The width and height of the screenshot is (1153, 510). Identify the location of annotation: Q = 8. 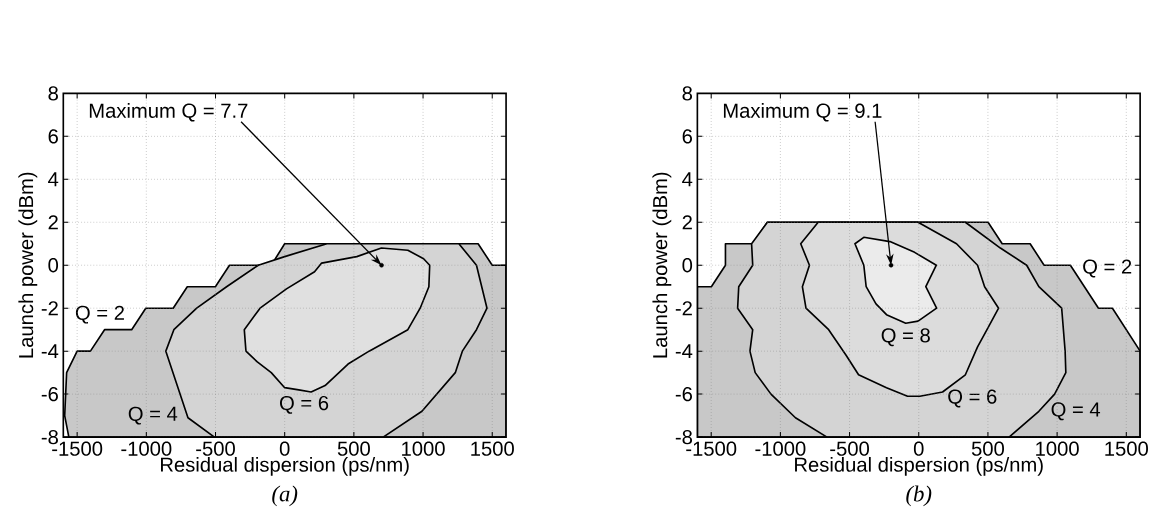
(905, 337).